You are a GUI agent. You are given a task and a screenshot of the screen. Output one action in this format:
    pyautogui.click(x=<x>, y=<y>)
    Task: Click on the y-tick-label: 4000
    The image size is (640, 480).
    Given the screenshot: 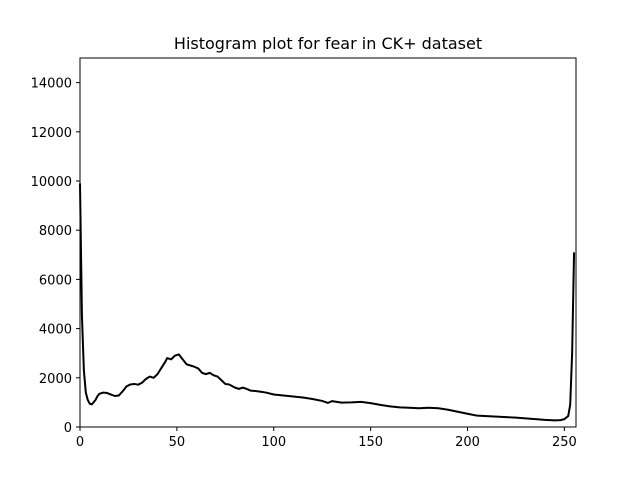 What is the action you would take?
    pyautogui.click(x=55, y=330)
    